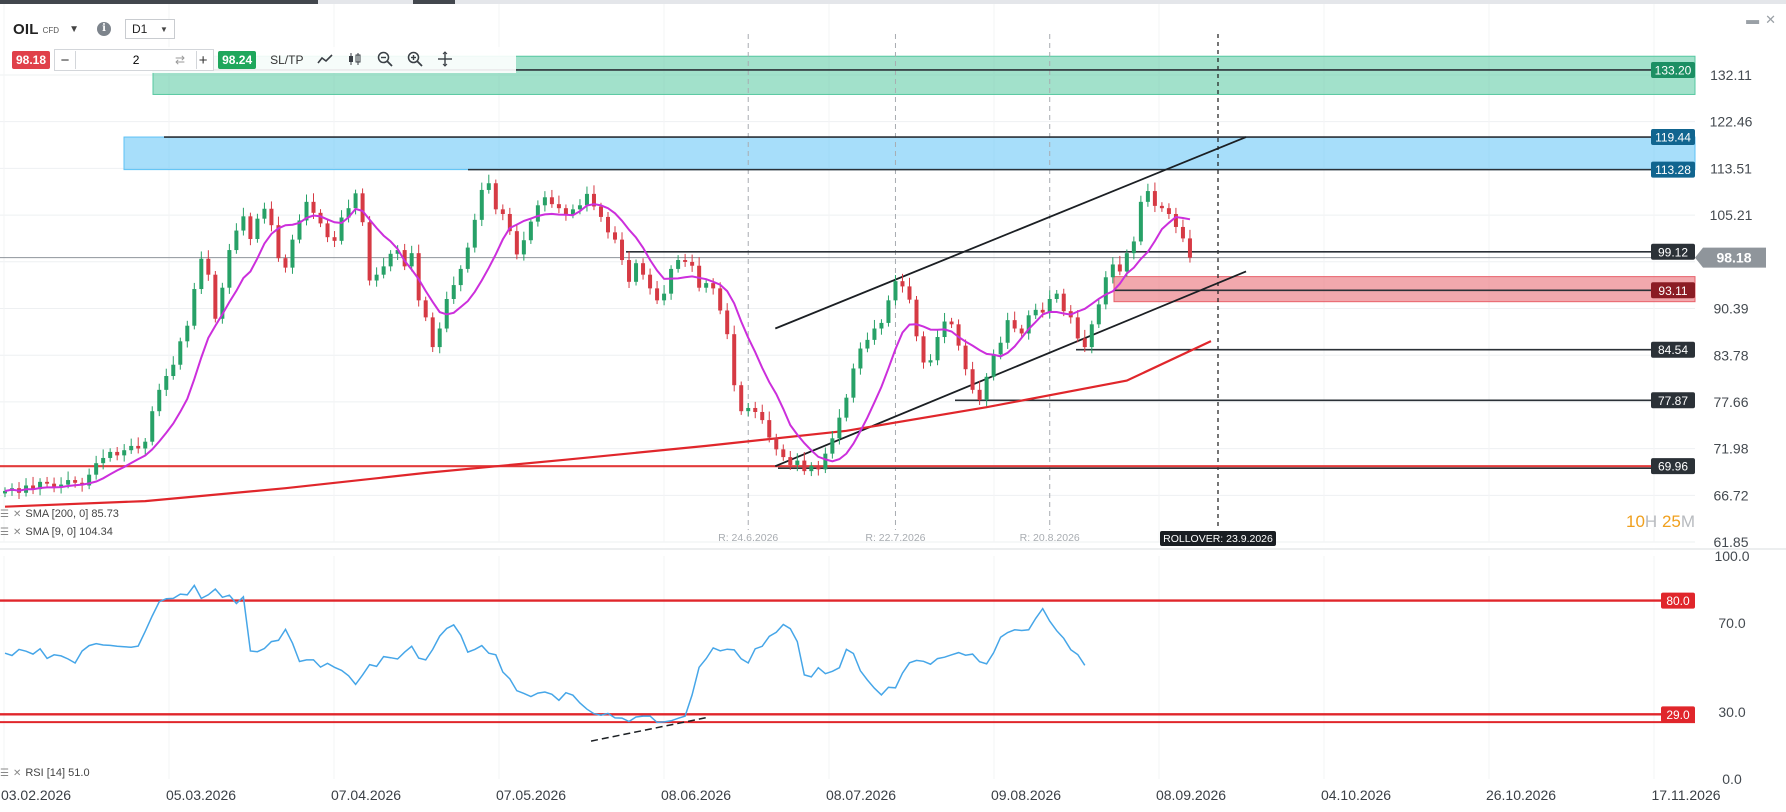 The width and height of the screenshot is (1786, 812). I want to click on candlestick-icon, so click(355, 60).